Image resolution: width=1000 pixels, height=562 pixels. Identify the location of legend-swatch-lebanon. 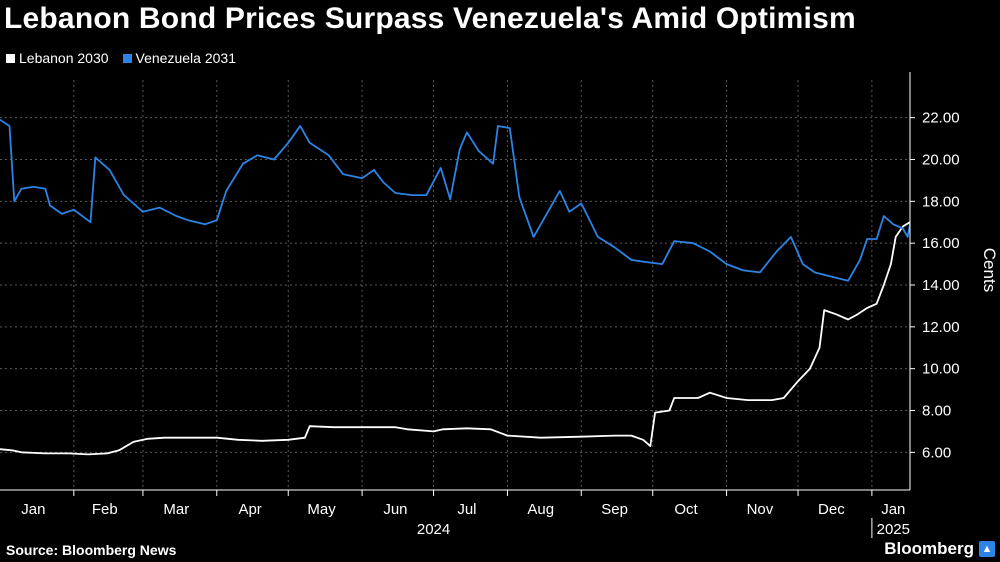
(10, 58).